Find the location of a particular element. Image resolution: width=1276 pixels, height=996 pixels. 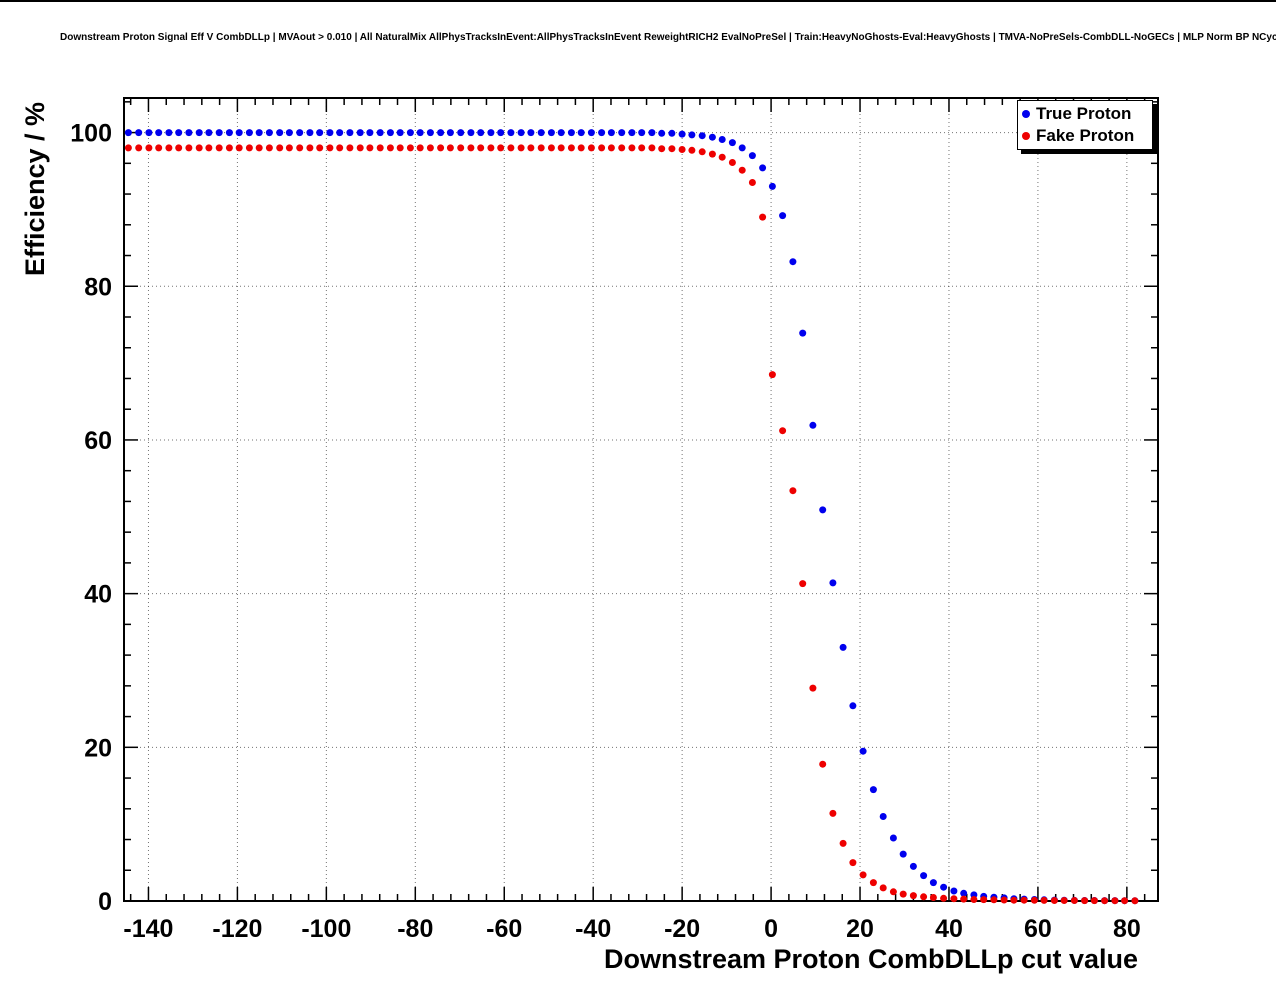

y-tick-label: 100 is located at coordinates (91, 134).